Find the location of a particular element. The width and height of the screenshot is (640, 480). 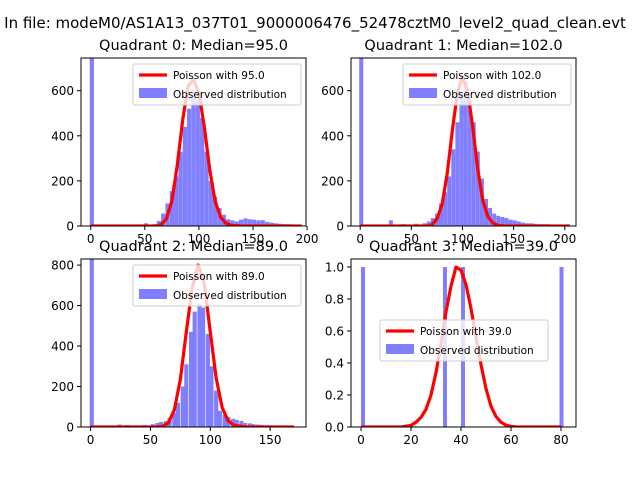

legend: Poisson with 89.0 Observed distribution is located at coordinates (217, 285).